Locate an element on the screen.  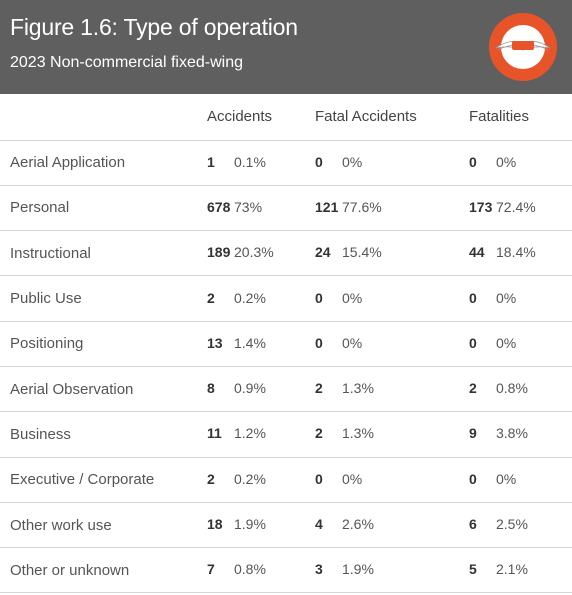
fatalities-cell: 6 2.5% is located at coordinates (515, 524).